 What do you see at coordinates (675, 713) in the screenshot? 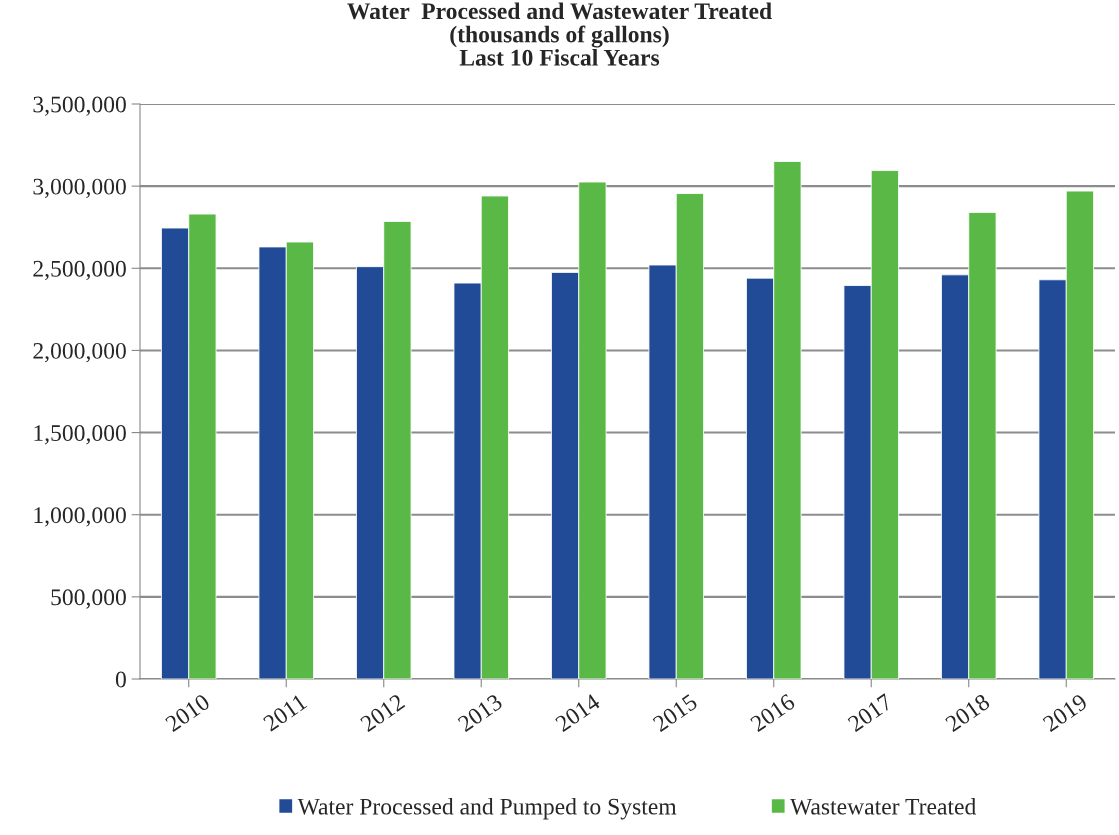
I see `x-tick-label: 2015` at bounding box center [675, 713].